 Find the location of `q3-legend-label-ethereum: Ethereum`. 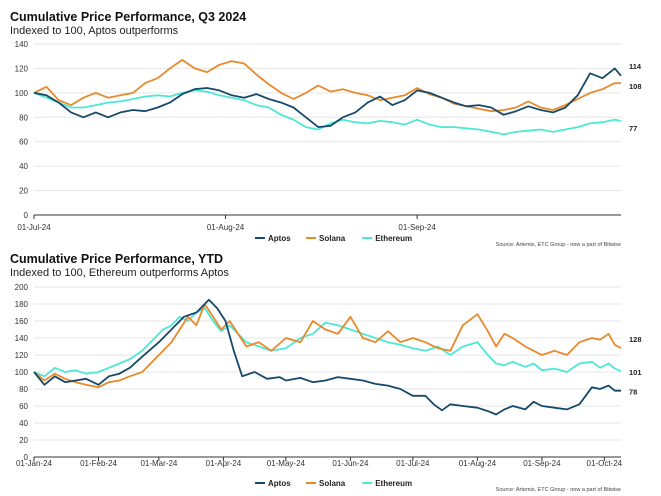

q3-legend-label-ethereum: Ethereum is located at coordinates (393, 238).